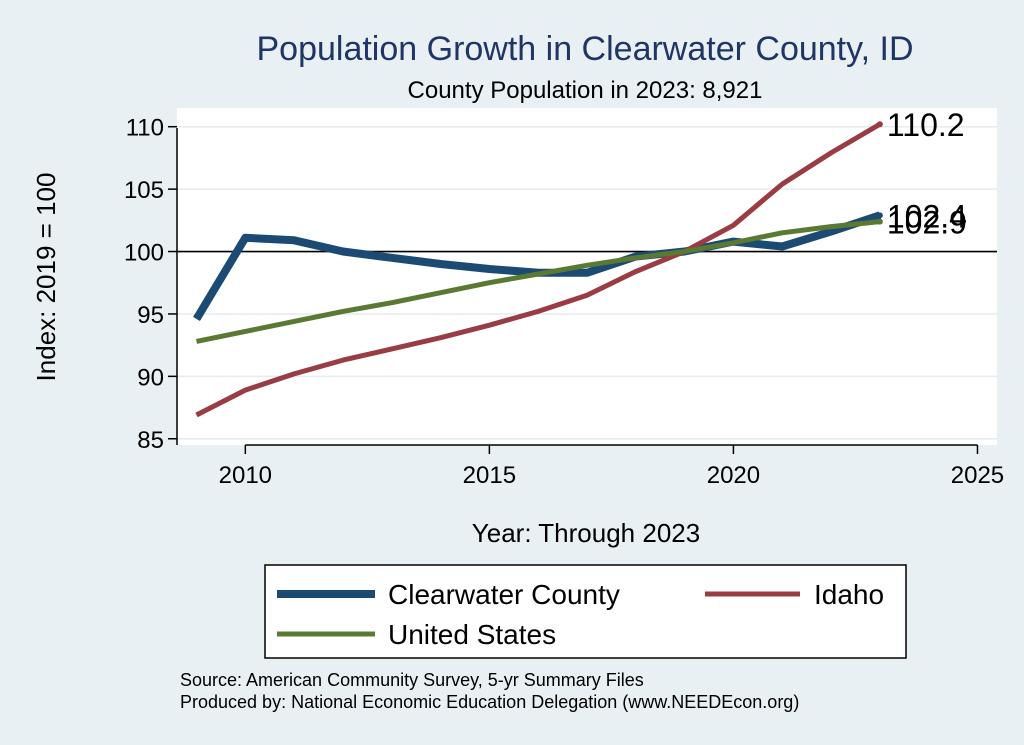  Describe the element at coordinates (145, 128) in the screenshot. I see `y-tick-label: 110` at that location.